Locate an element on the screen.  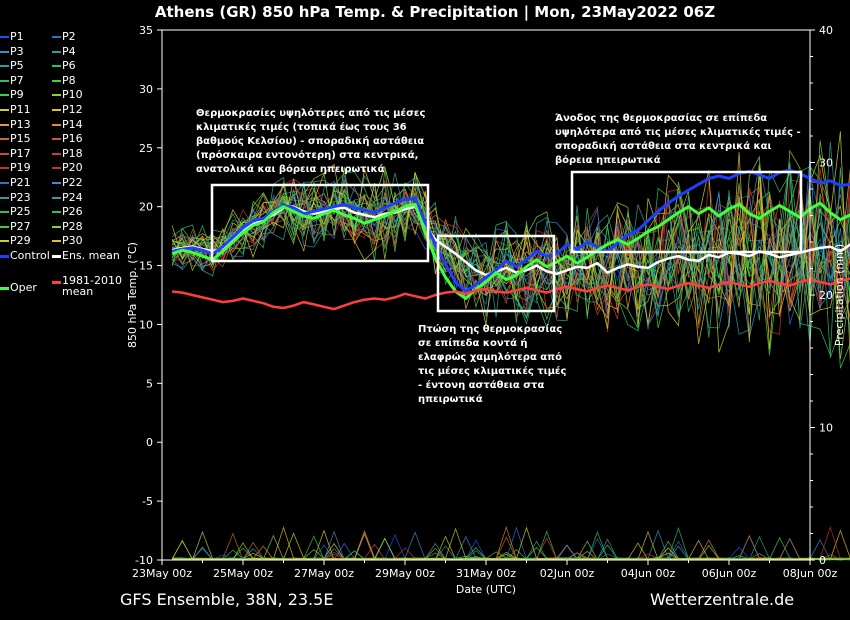
legend-label: P14 is located at coordinates (72, 124).